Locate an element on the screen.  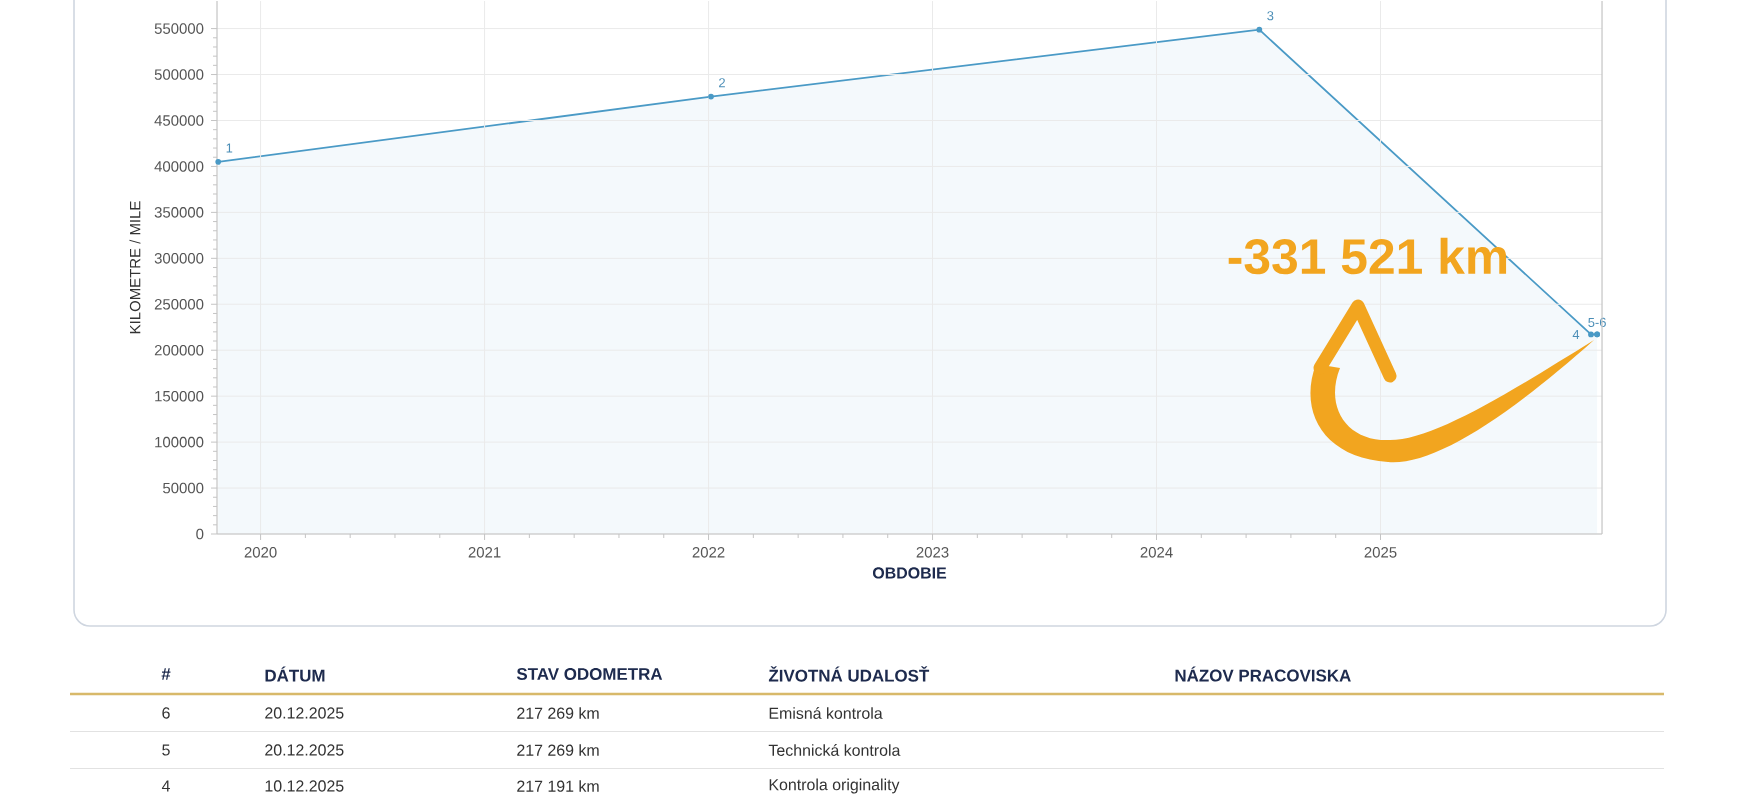
text: DÁTUM is located at coordinates (295, 674).